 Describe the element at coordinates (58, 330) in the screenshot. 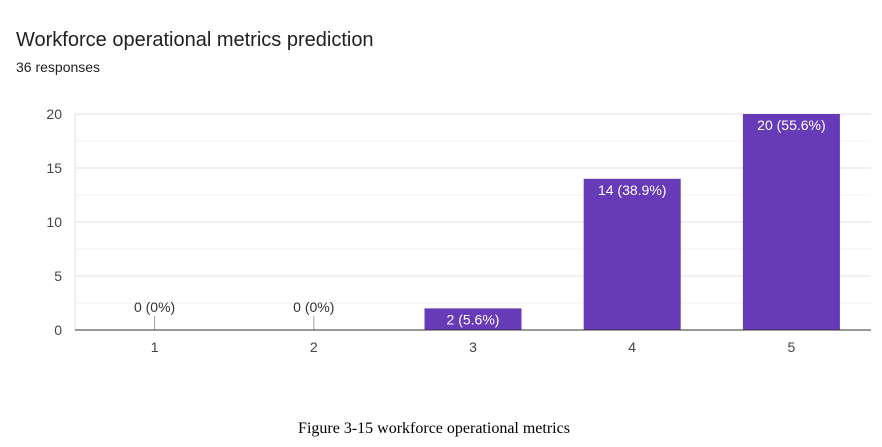

I see `y-tick-label: 0` at that location.